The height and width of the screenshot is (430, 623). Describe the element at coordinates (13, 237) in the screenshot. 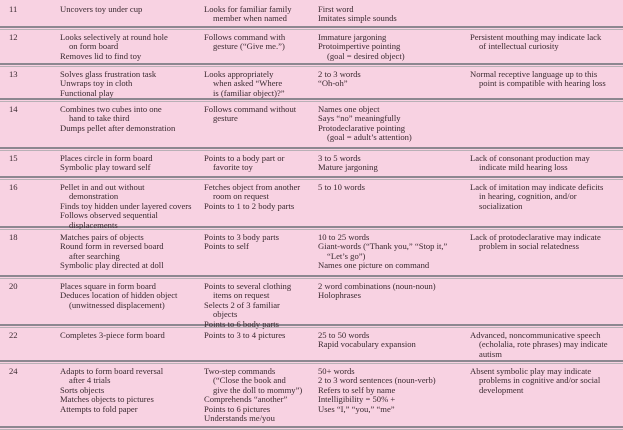

I see `age-cell: 18` at that location.